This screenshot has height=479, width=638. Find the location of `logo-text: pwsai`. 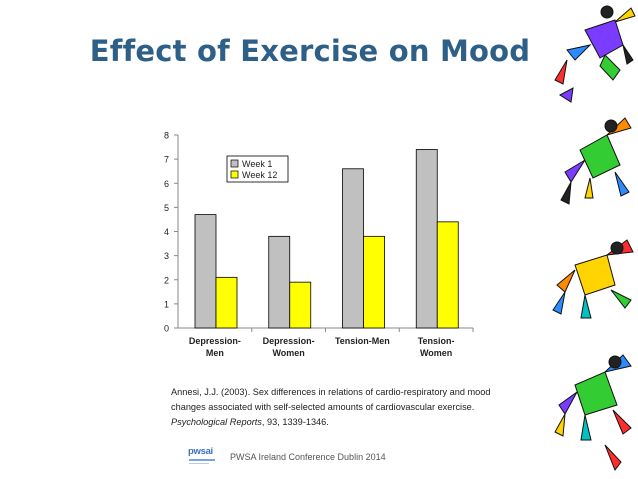

logo-text: pwsai is located at coordinates (200, 451).